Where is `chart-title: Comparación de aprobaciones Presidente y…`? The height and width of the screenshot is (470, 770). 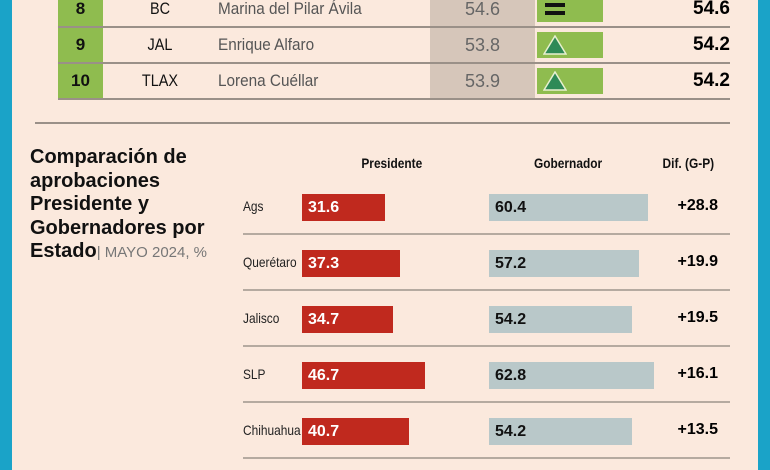 chart-title: Comparación de aprobaciones Presidente y… is located at coordinates (130, 205).